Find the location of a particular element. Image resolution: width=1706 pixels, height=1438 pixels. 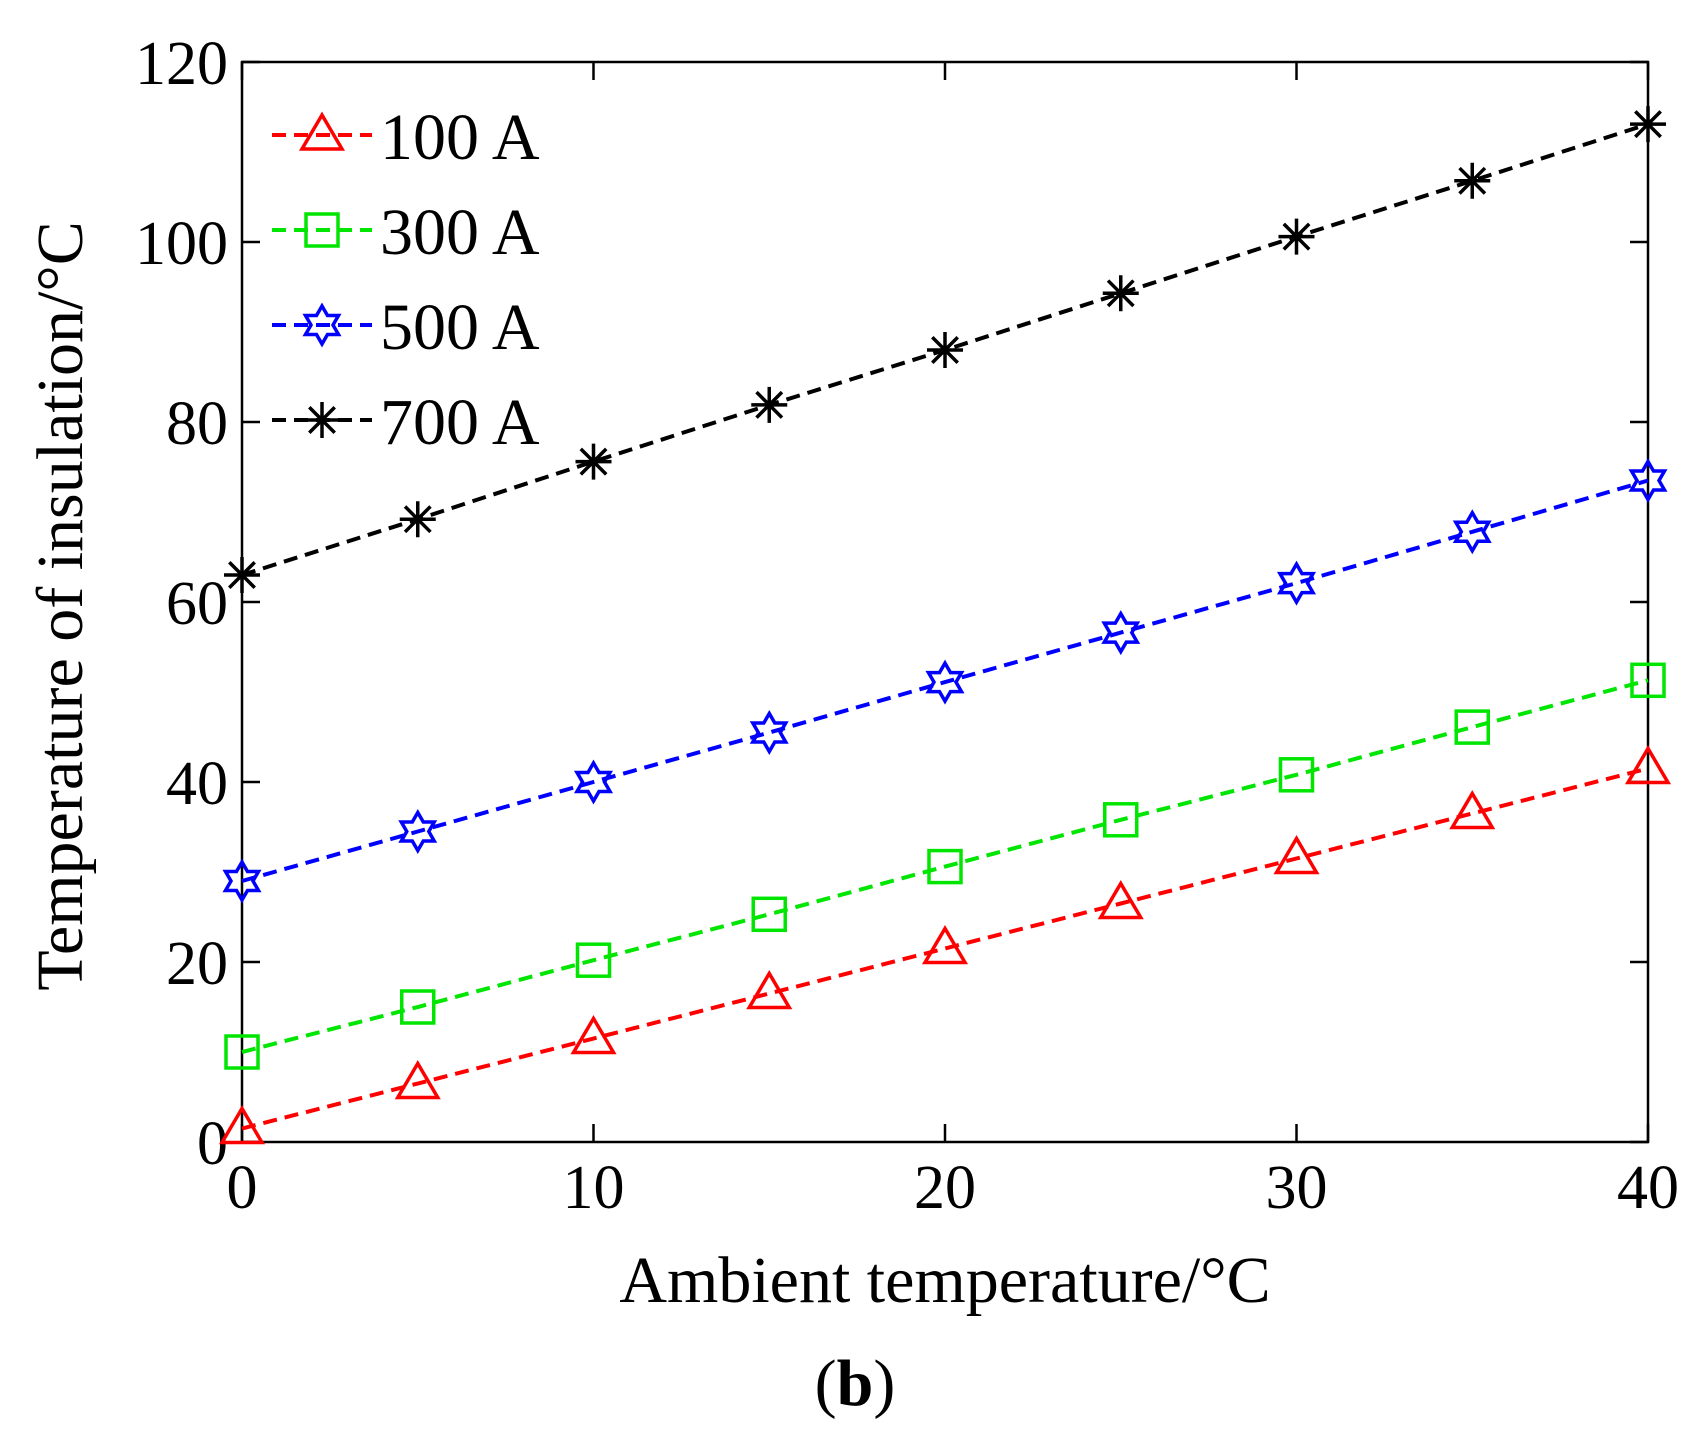

y-tick-label: 60 is located at coordinates (197, 604).